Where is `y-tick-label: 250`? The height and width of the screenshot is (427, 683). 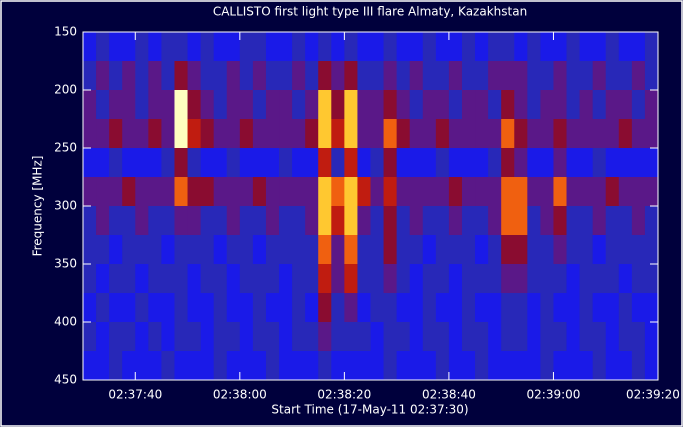 y-tick-label: 250 is located at coordinates (65, 148).